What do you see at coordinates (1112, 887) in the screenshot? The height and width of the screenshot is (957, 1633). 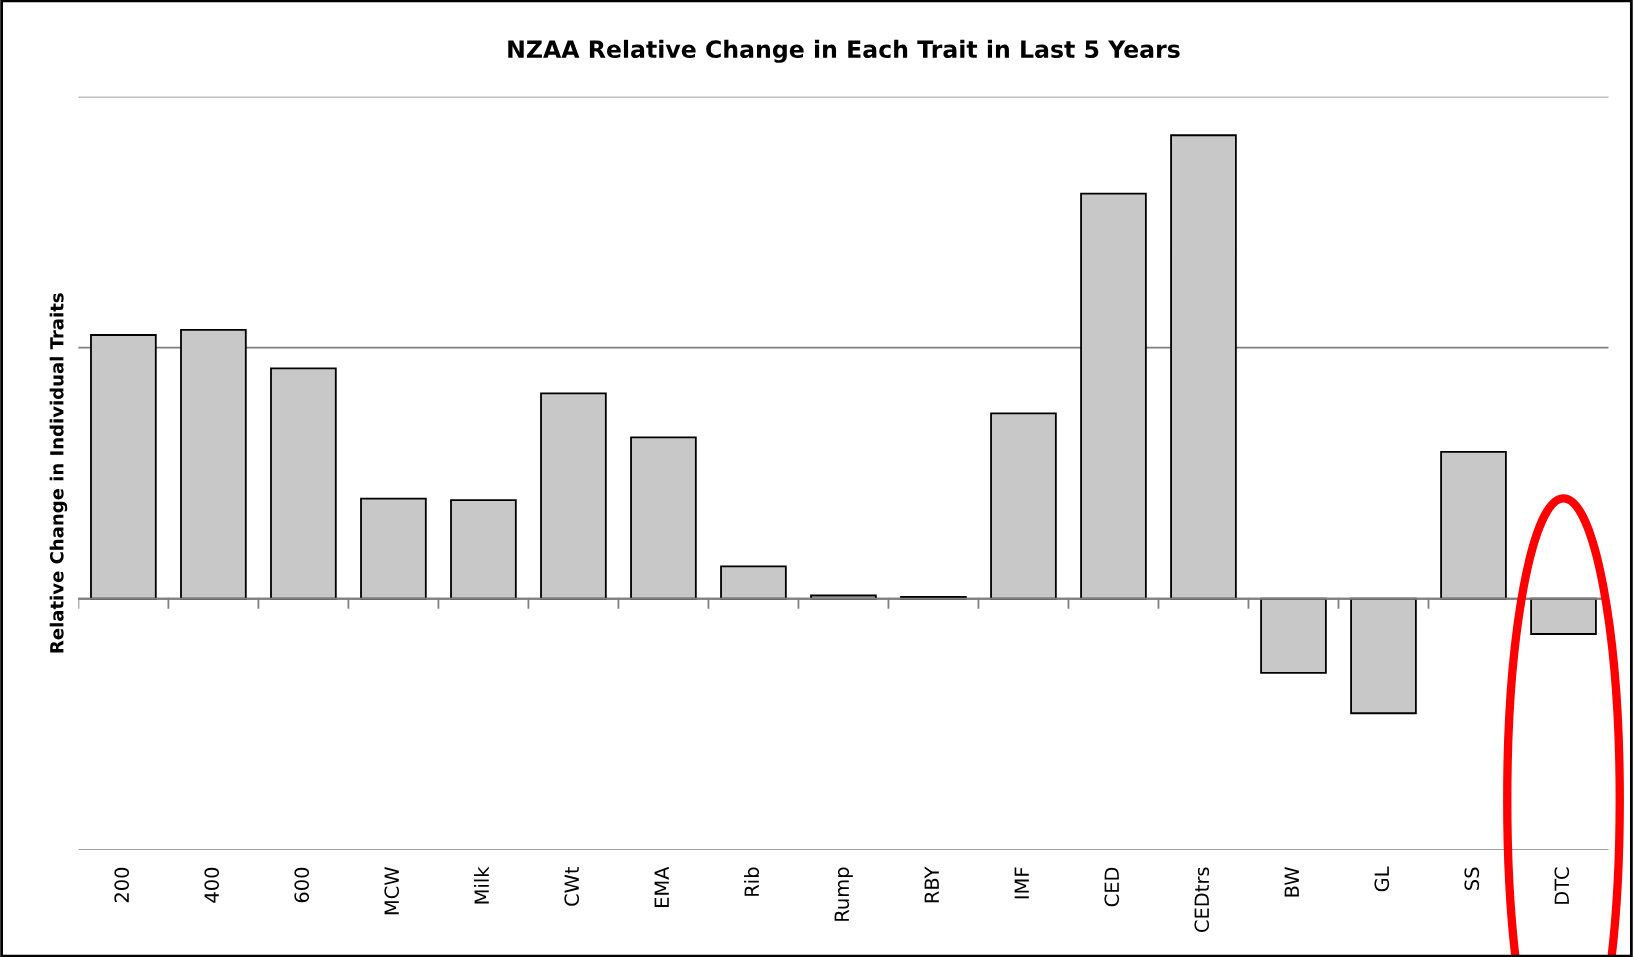 I see `x-tick-label: CED` at bounding box center [1112, 887].